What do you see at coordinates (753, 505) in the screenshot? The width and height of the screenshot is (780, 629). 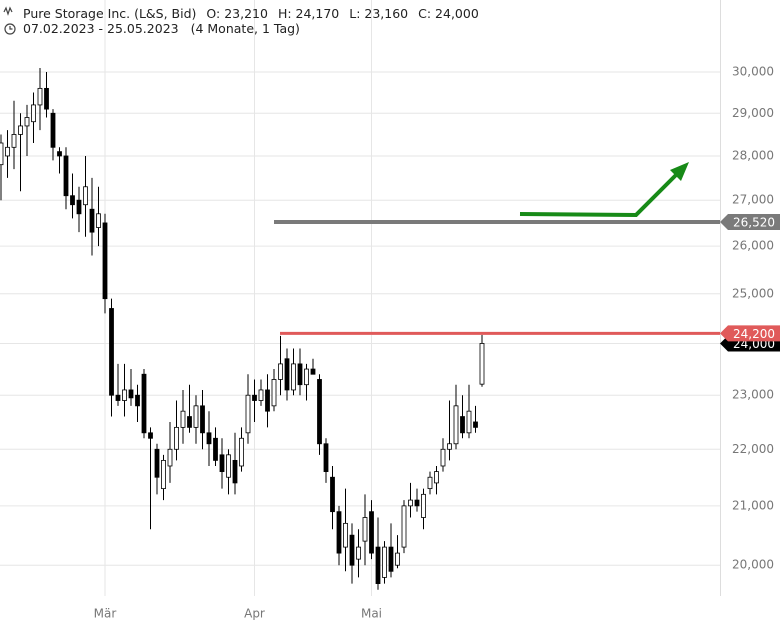 I see `y-tick-label: 21,000` at bounding box center [753, 505].